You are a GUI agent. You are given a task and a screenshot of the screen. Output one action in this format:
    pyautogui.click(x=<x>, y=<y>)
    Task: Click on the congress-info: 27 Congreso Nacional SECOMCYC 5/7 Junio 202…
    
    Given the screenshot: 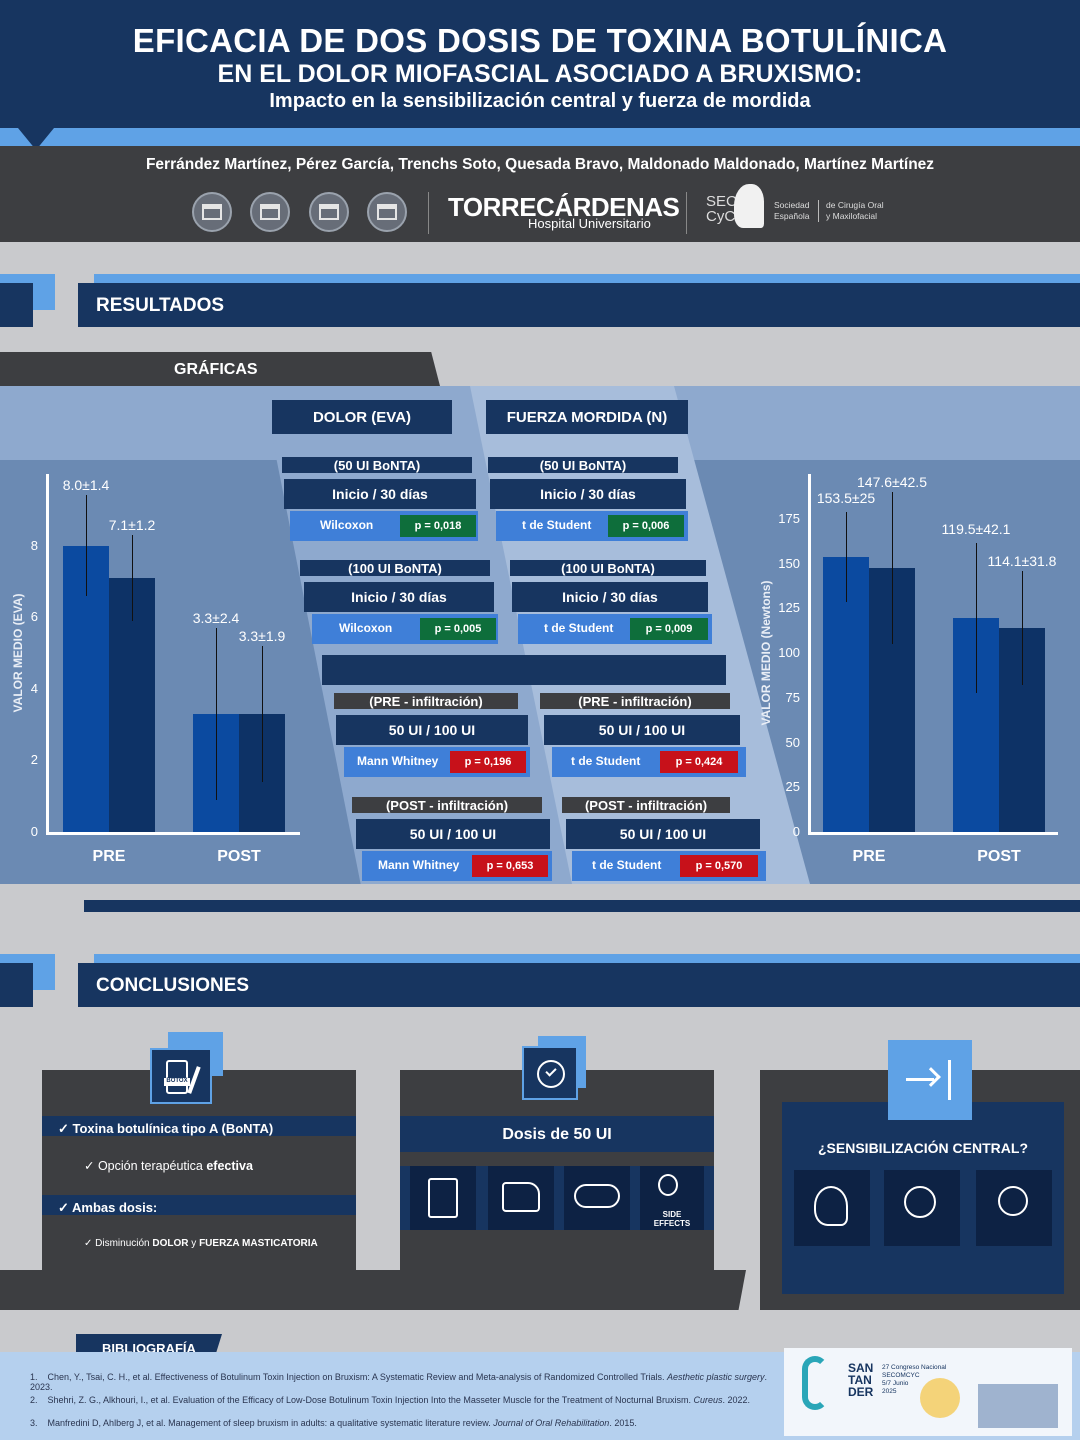 What is the action you would take?
    pyautogui.click(x=914, y=1379)
    